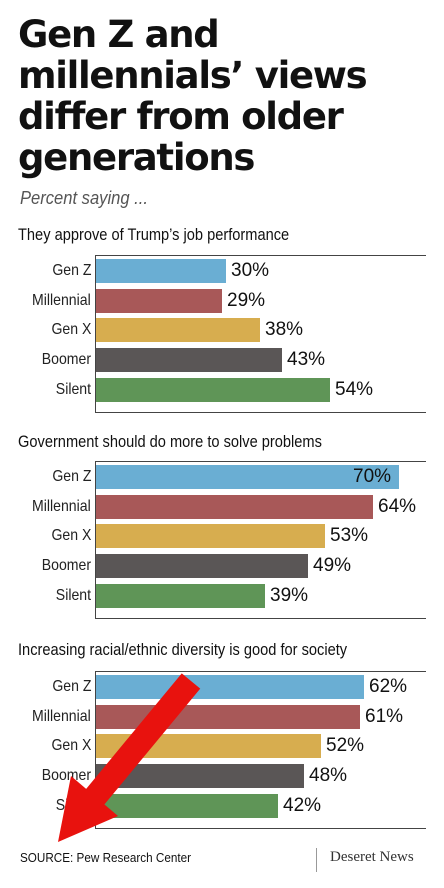 This screenshot has height=888, width=444. I want to click on value-label: 43%, so click(306, 359).